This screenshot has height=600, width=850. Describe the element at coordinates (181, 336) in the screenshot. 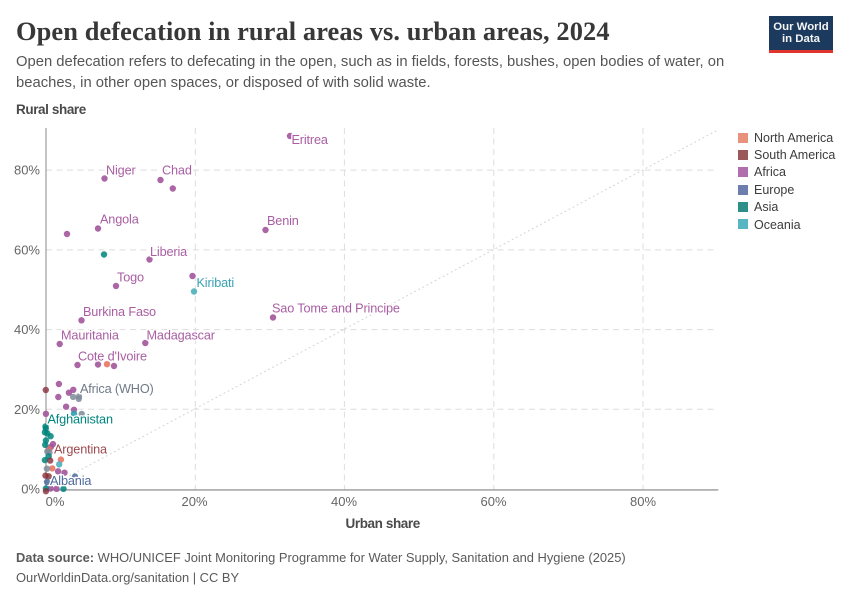

I see `svg-text: Madagascar` at that location.